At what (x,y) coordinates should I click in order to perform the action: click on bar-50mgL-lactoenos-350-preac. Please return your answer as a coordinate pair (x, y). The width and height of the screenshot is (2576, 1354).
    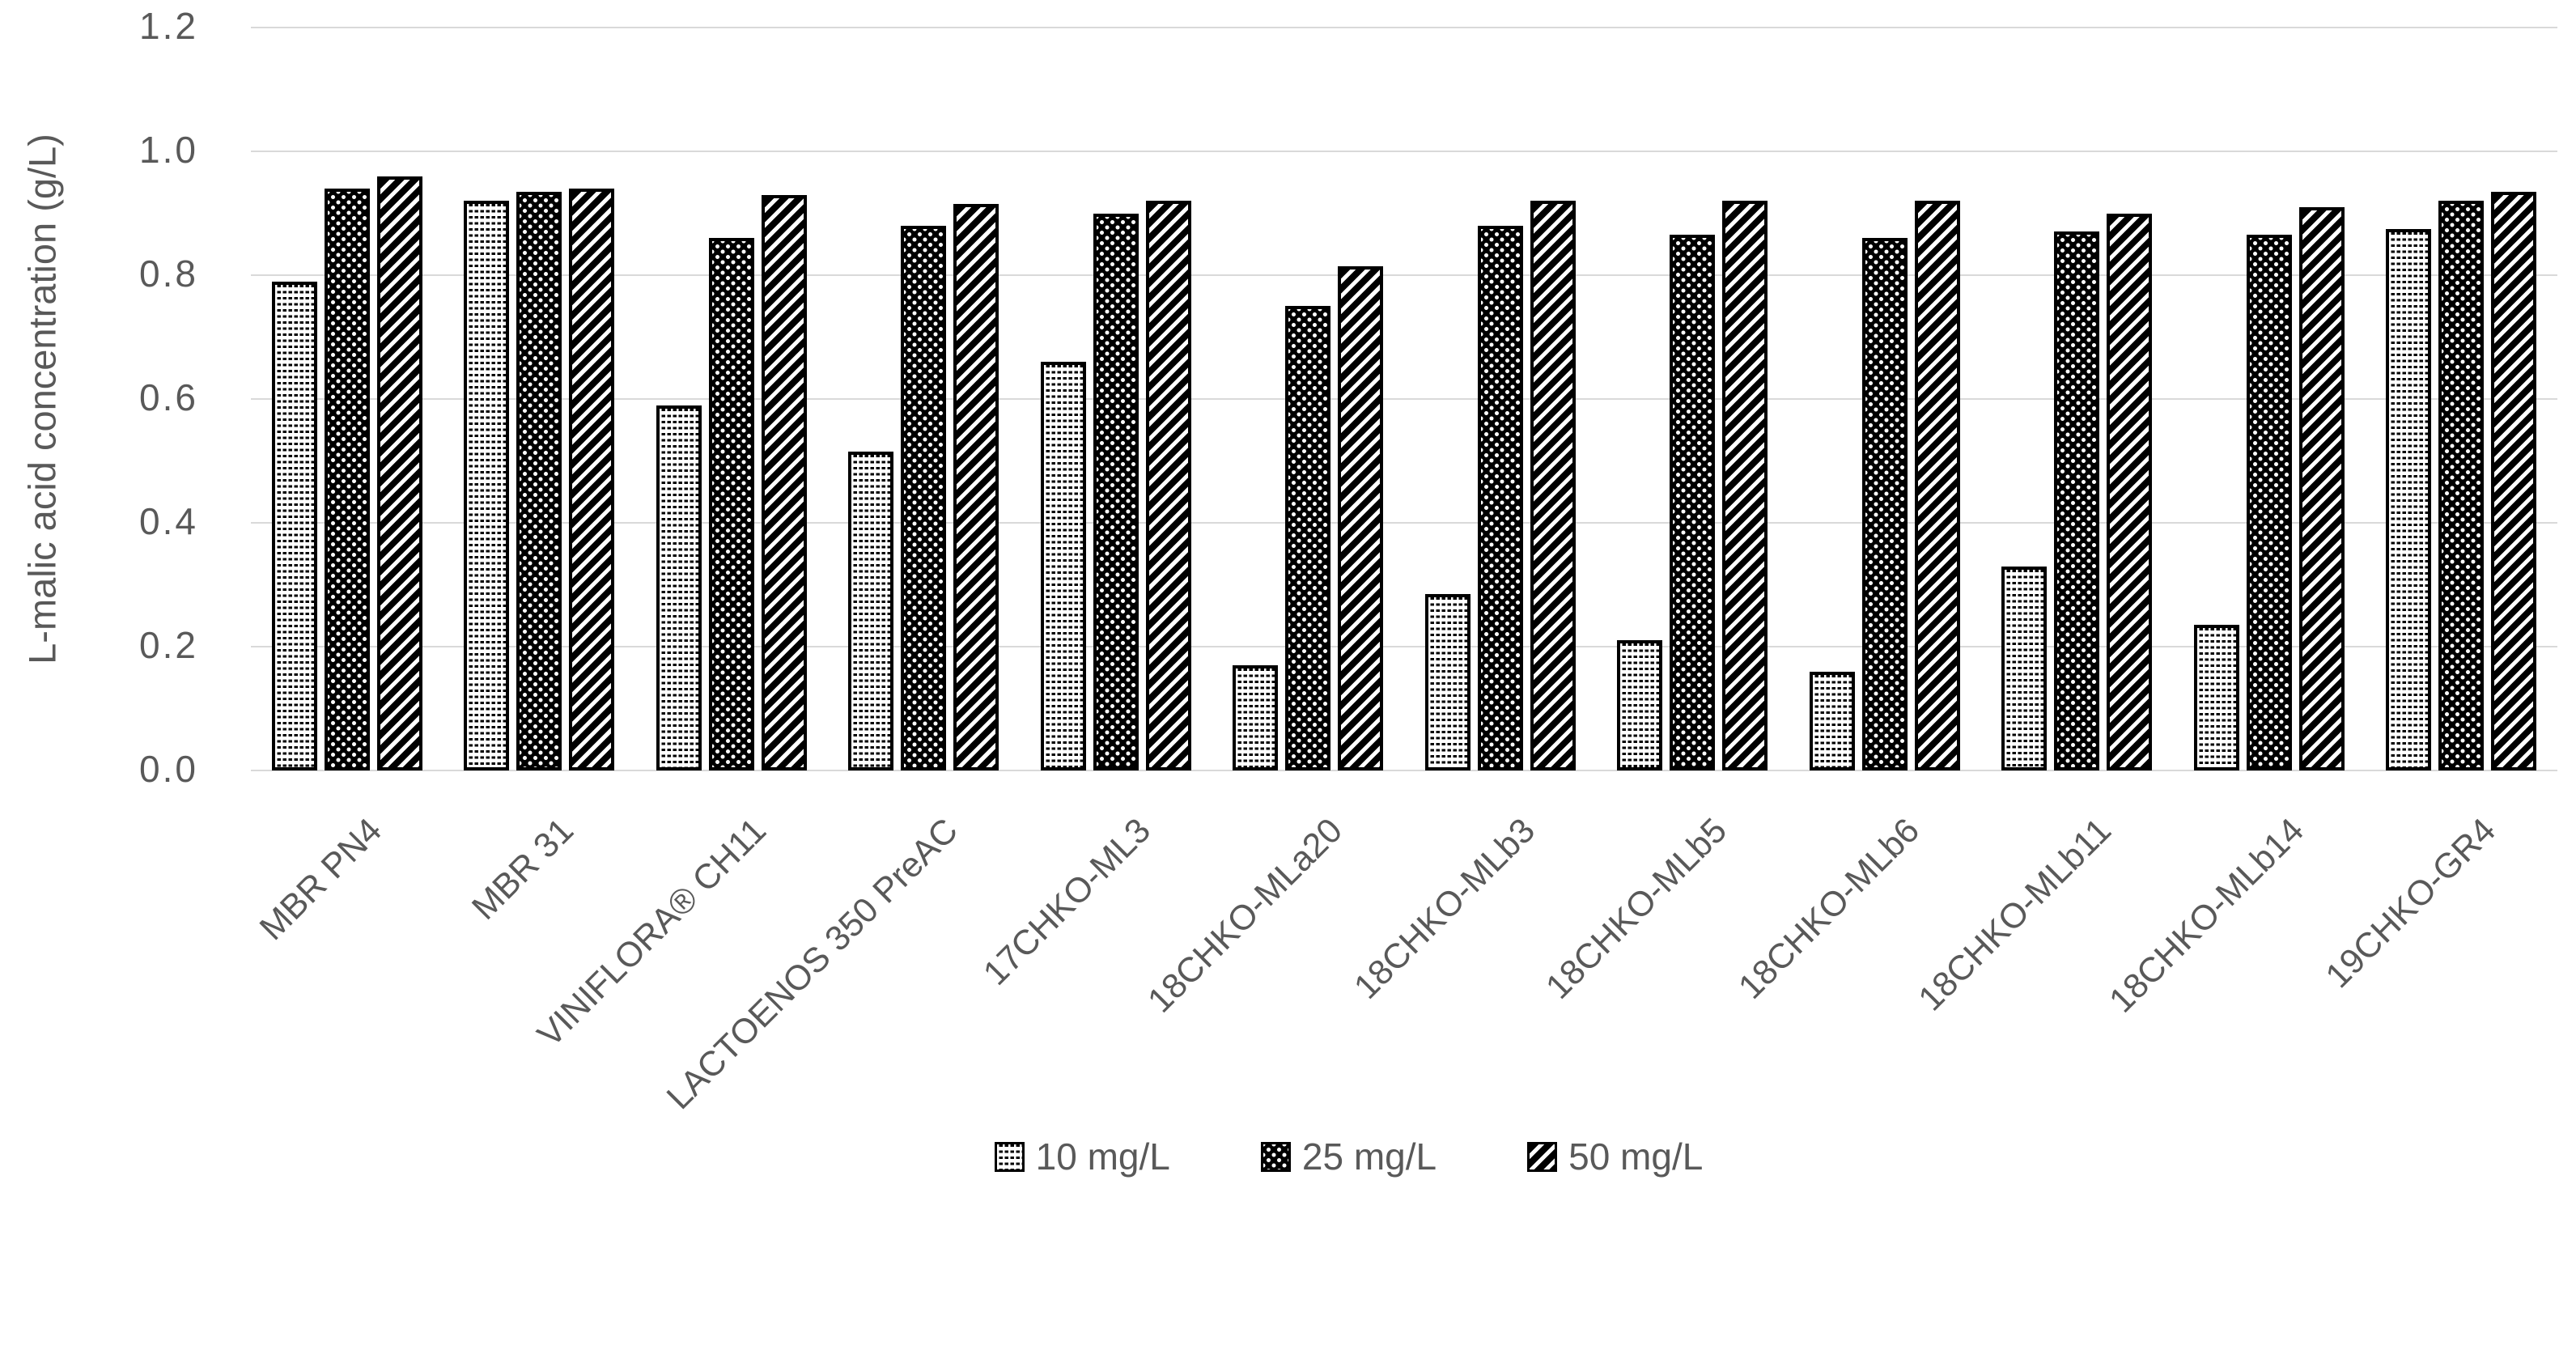
    Looking at the image, I should click on (976, 487).